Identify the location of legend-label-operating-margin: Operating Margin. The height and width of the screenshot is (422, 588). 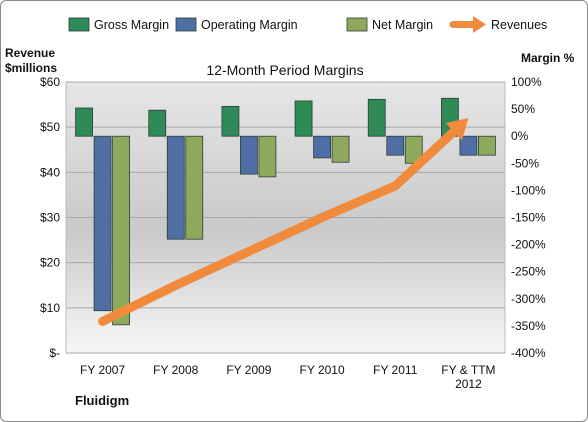
(249, 25).